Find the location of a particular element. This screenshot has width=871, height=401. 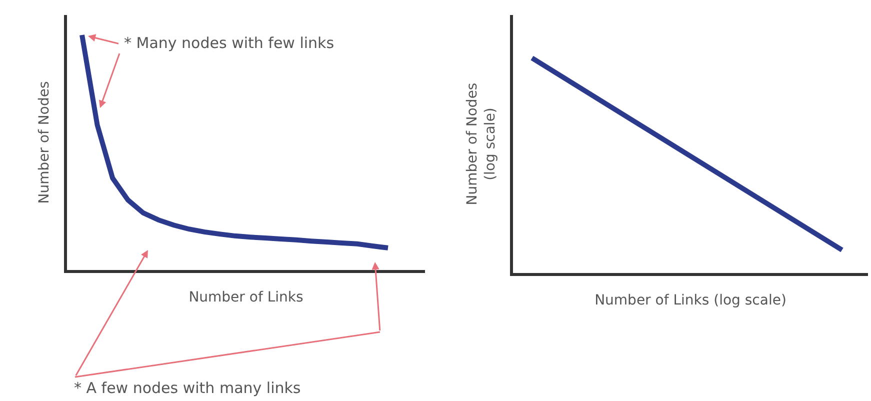

y-axis-title: Number of Nodes (log scale) is located at coordinates (481, 144).